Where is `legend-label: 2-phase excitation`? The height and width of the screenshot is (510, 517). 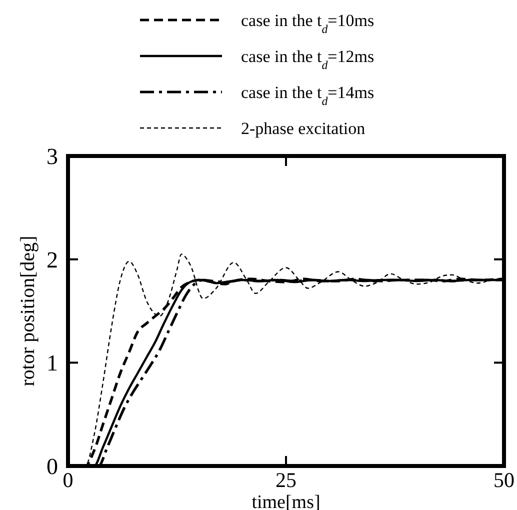
legend-label: 2-phase excitation is located at coordinates (303, 128).